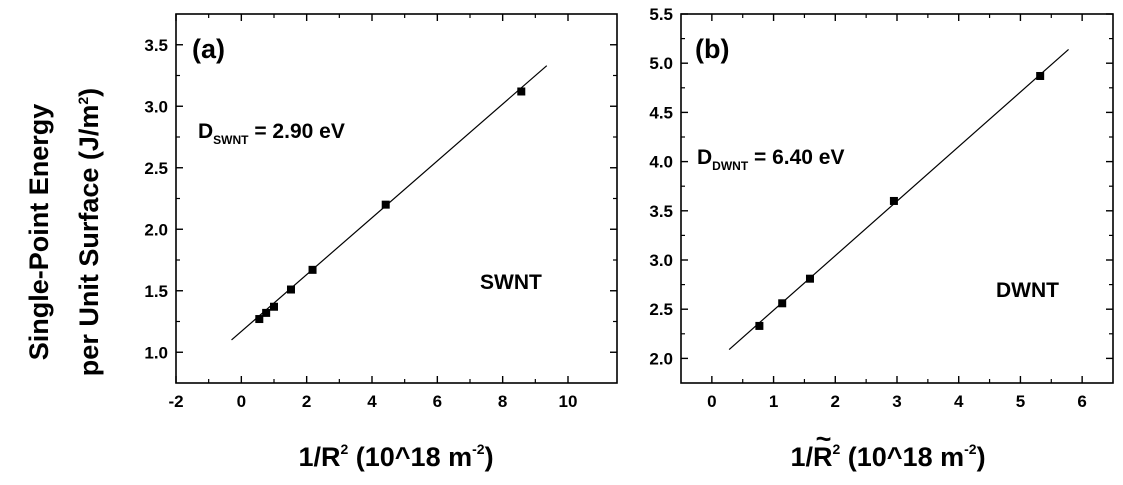 This screenshot has height=485, width=1123. What do you see at coordinates (231, 140) in the screenshot?
I see `annotation-subscript: SWNT` at bounding box center [231, 140].